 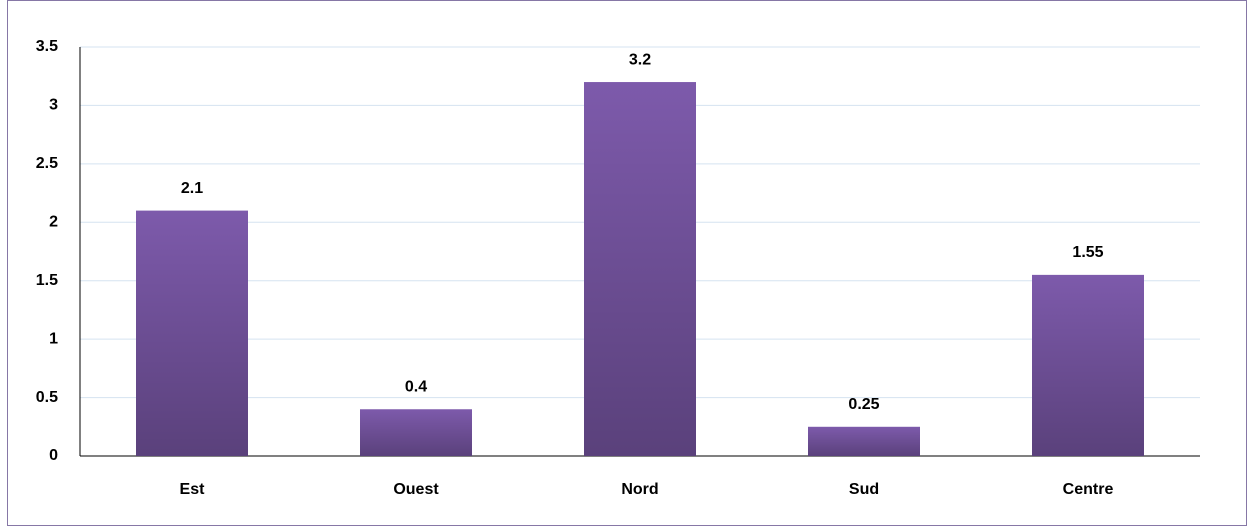 I want to click on y-tick-label: 1.5, so click(x=47, y=280).